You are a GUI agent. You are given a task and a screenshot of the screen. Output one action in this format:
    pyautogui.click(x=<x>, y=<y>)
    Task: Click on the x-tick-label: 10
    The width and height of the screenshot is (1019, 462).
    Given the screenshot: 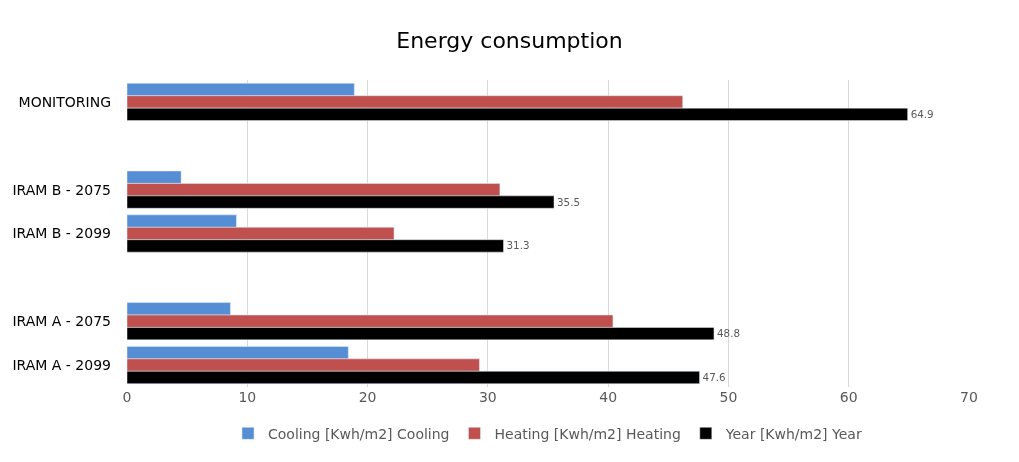 What is the action you would take?
    pyautogui.click(x=247, y=397)
    